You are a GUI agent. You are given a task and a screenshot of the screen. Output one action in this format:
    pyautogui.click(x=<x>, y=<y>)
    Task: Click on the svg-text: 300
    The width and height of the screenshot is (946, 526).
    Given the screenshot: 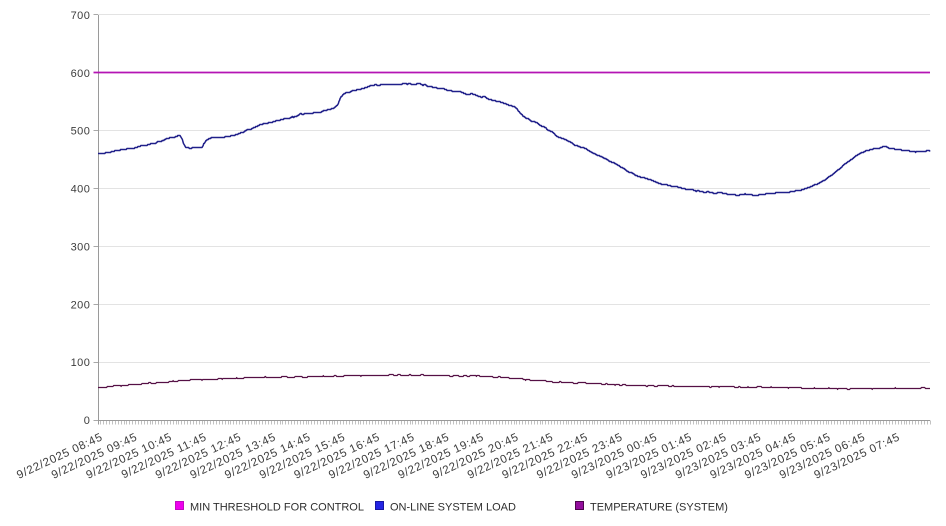 What is the action you would take?
    pyautogui.click(x=81, y=247)
    